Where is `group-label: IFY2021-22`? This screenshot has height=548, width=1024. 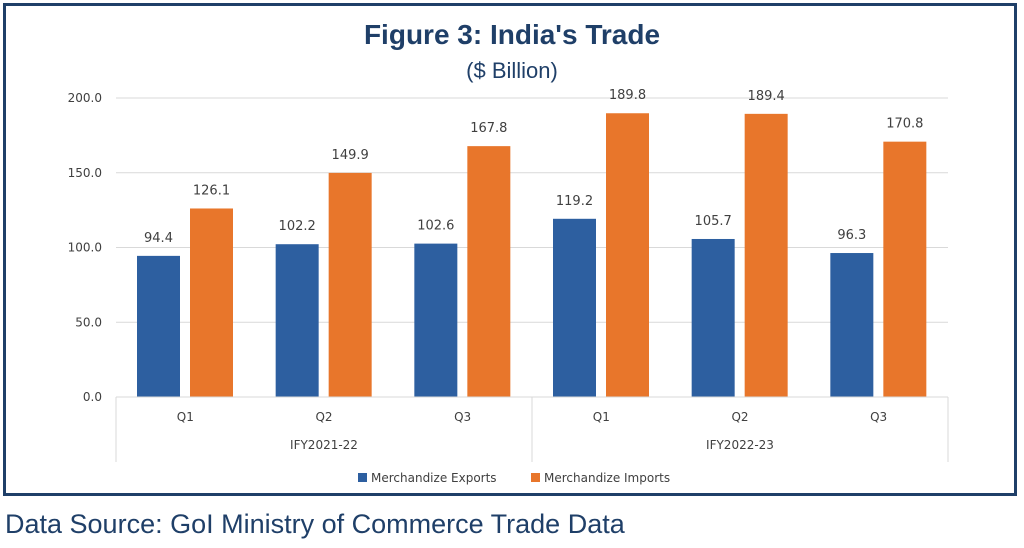 group-label: IFY2021-22 is located at coordinates (324, 445).